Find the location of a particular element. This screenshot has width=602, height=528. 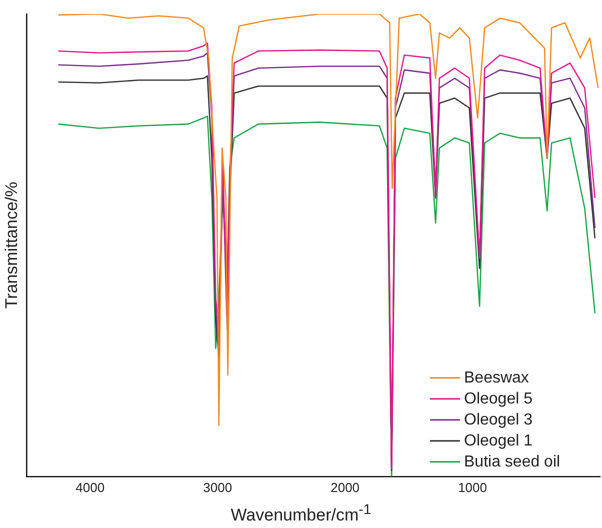

x-tick-label: 2000 is located at coordinates (345, 487).